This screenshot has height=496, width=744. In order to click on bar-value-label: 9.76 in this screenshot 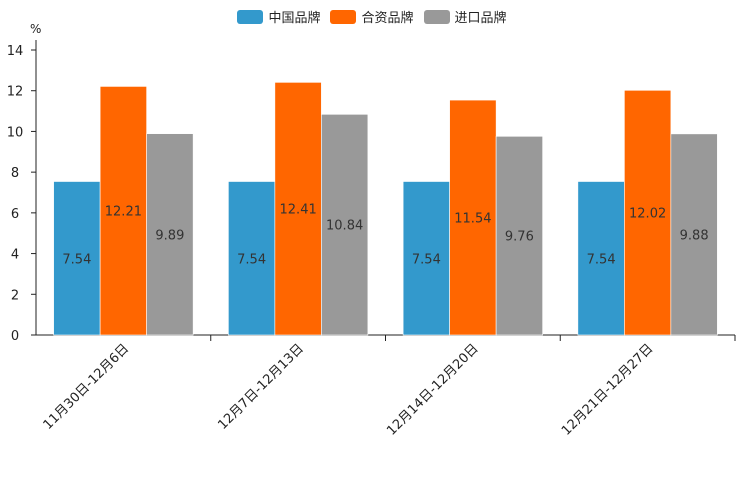, I will do `click(519, 237)`.